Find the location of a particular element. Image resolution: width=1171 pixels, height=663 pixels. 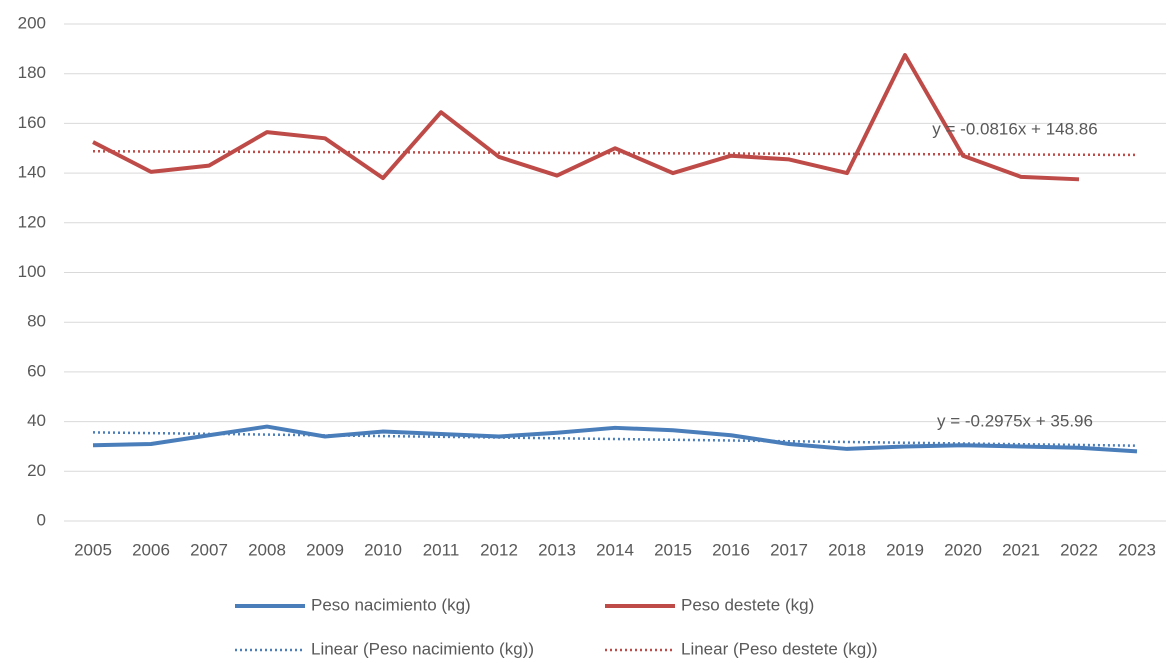

x-tick-label: 2012 is located at coordinates (499, 549).